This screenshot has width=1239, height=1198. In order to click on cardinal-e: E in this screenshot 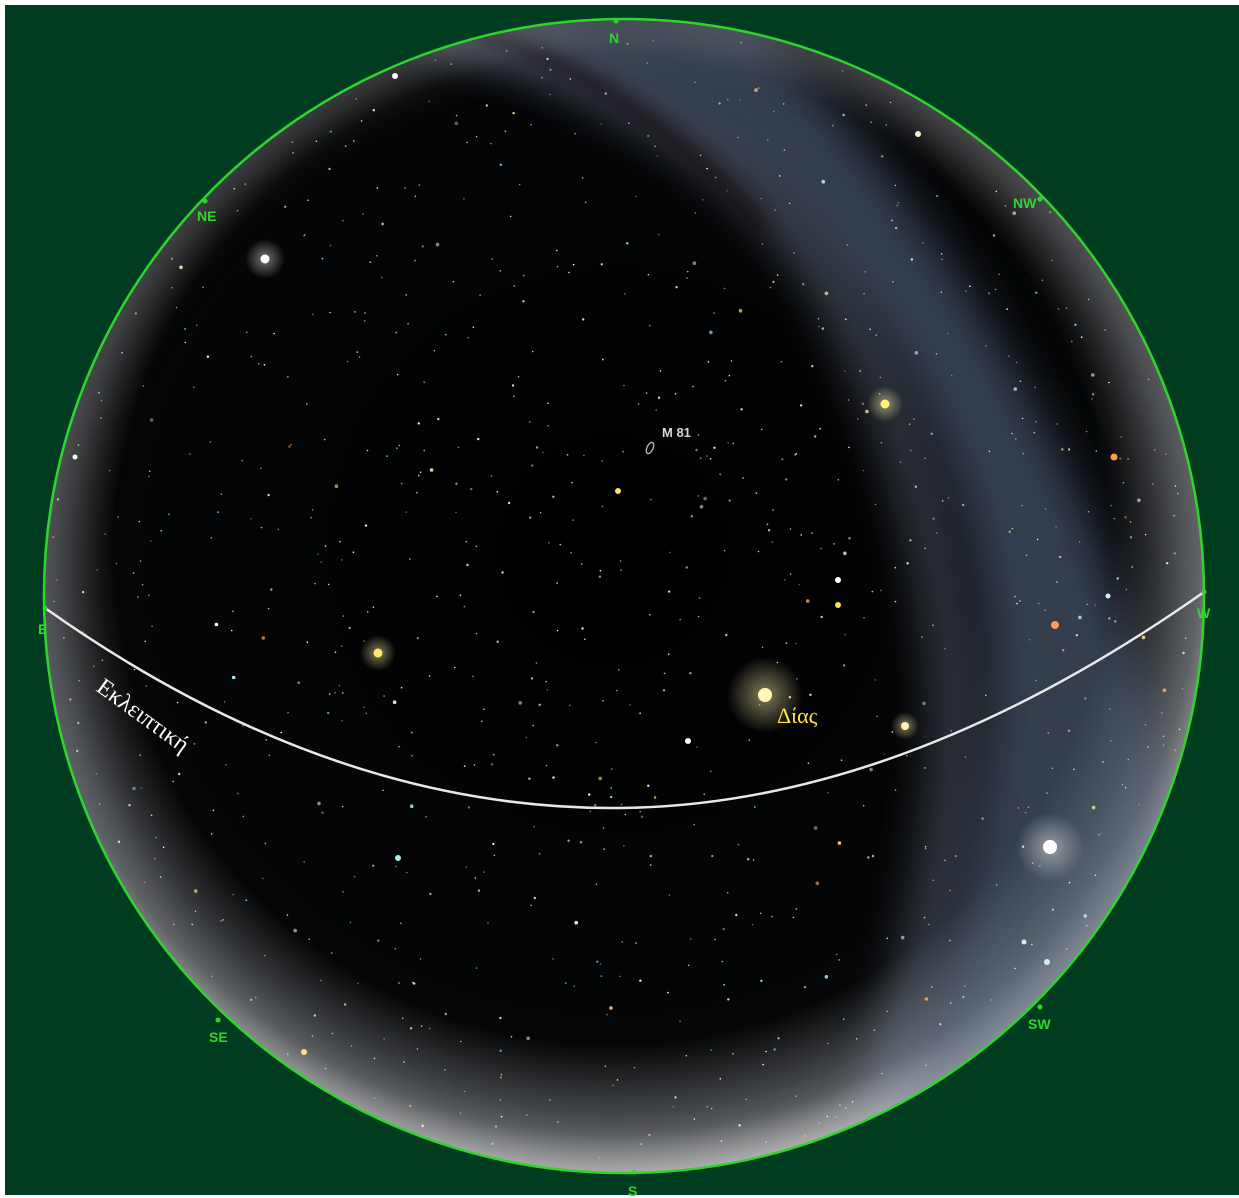, I will do `click(42, 629)`.